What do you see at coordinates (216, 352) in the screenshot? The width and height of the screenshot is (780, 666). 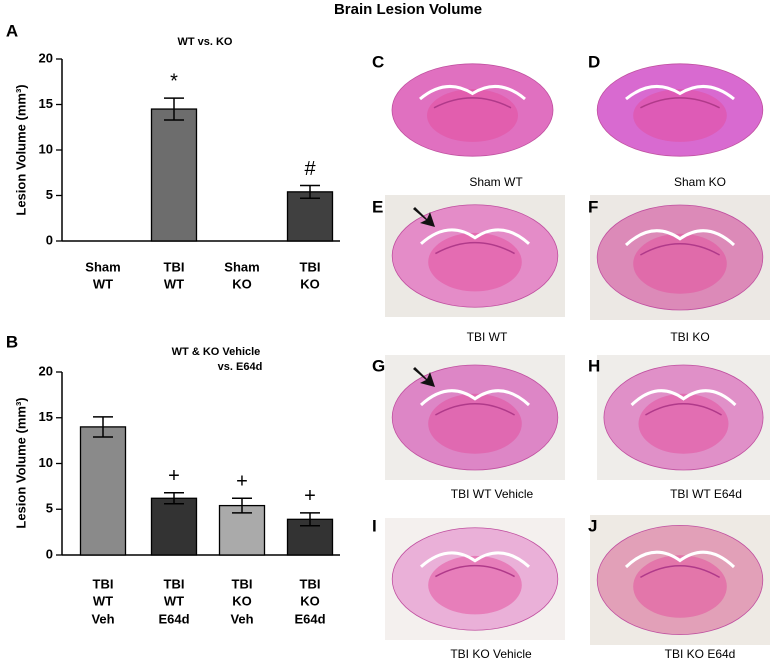 I see `chart-title: WT & KO Vehicle` at bounding box center [216, 352].